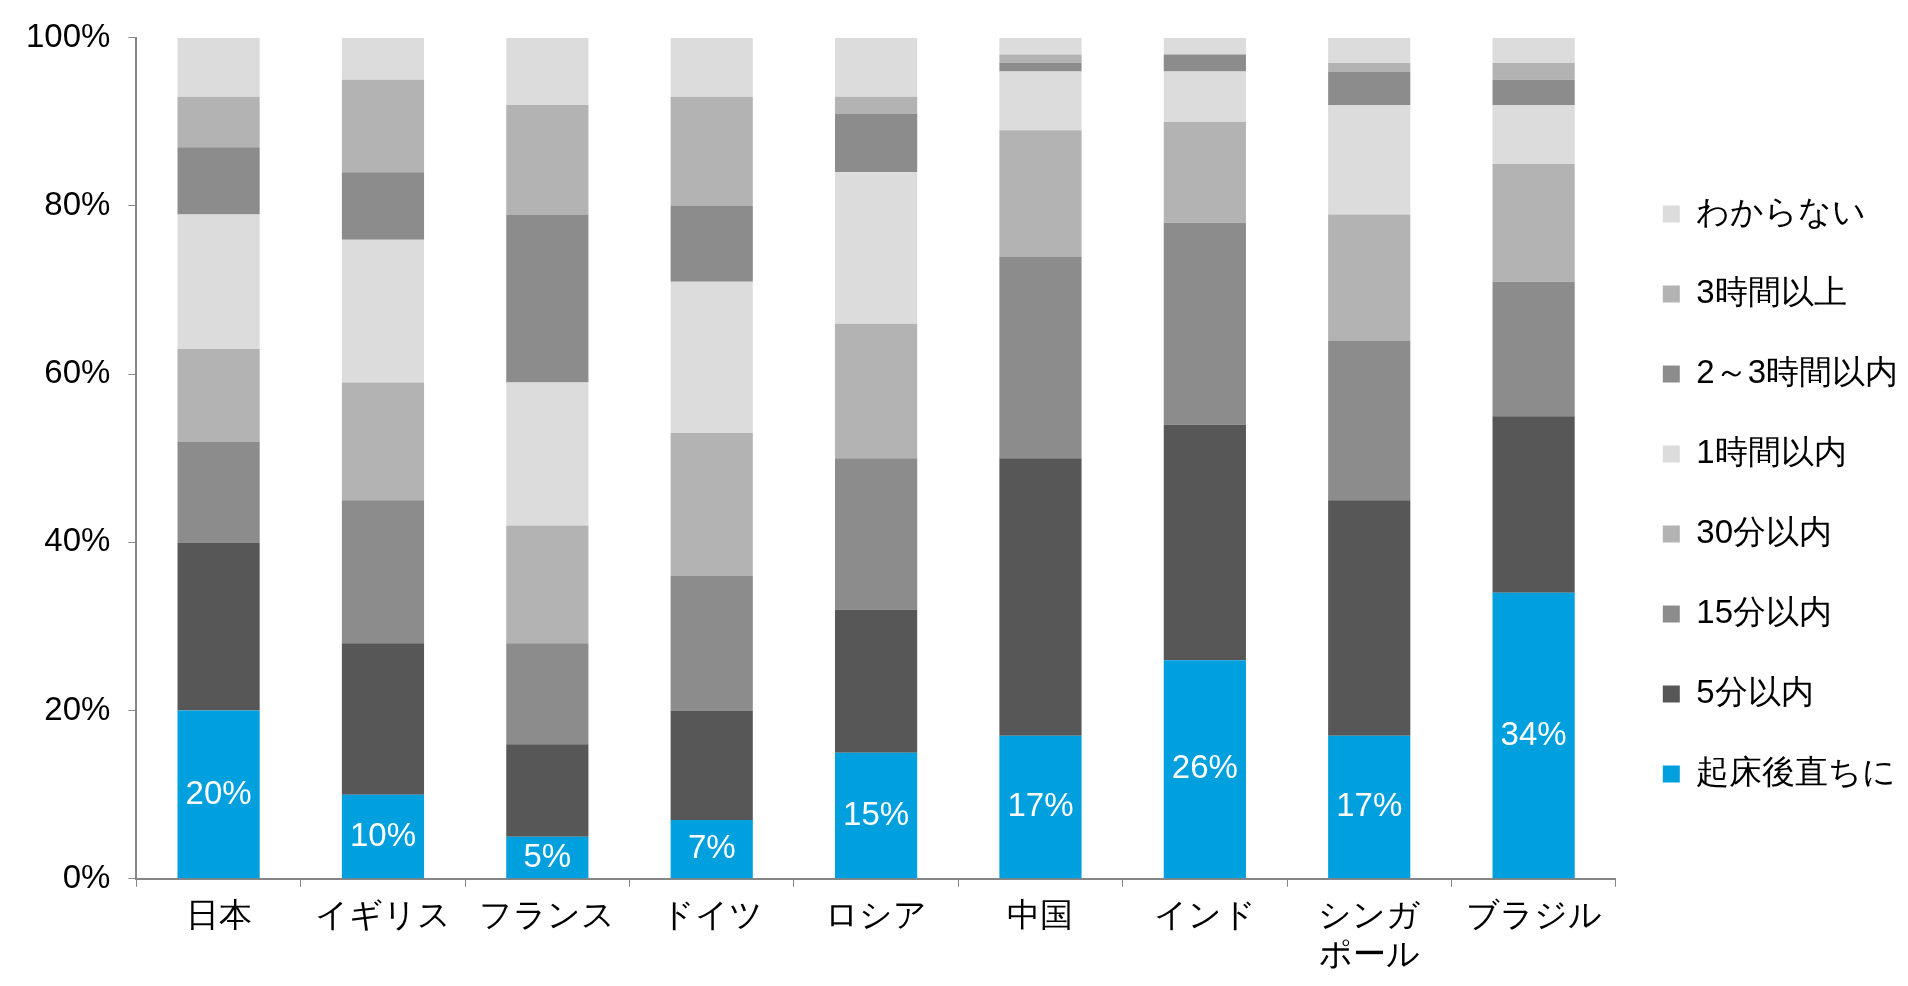  Describe the element at coordinates (77, 204) in the screenshot. I see `y-tick-label: 80%` at that location.